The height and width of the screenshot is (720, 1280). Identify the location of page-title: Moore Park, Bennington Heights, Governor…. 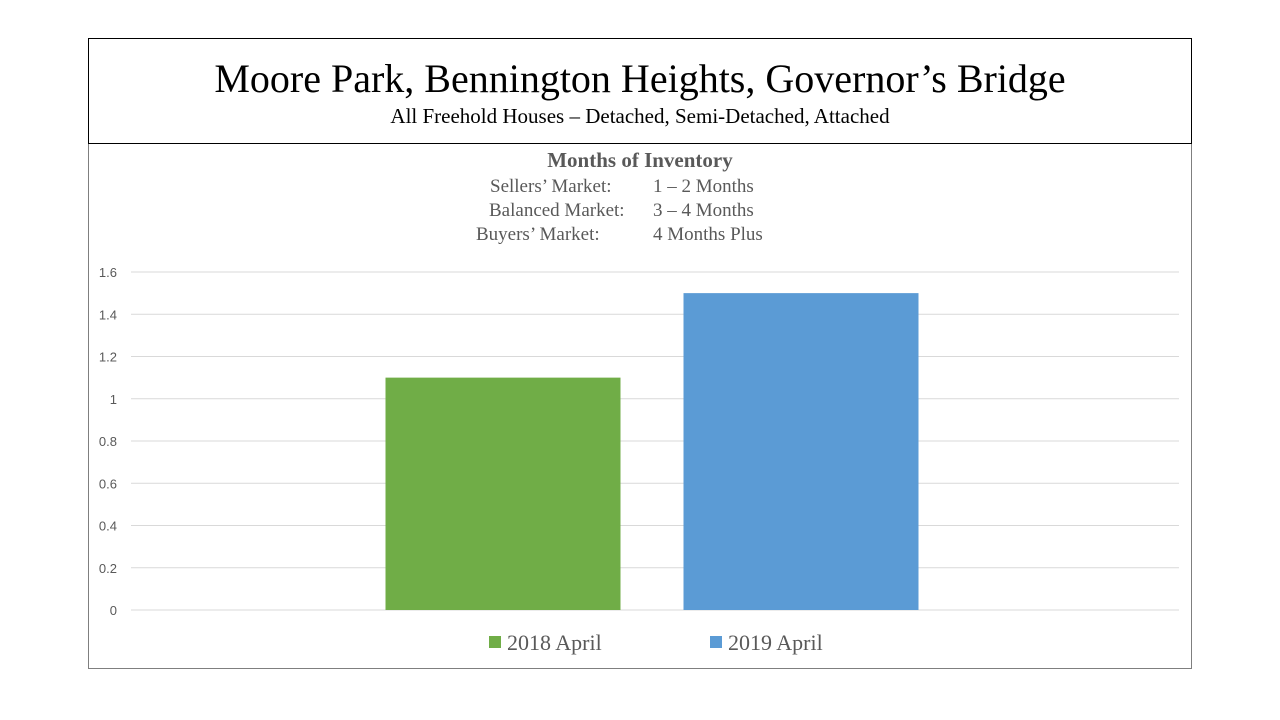
(640, 78).